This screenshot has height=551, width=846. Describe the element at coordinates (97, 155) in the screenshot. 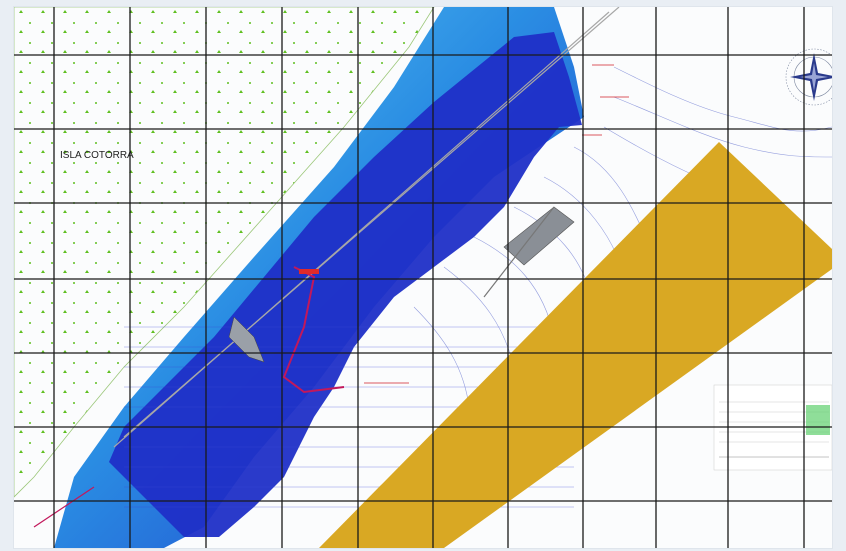

I see `island-label: ISLA COTORRA` at that location.